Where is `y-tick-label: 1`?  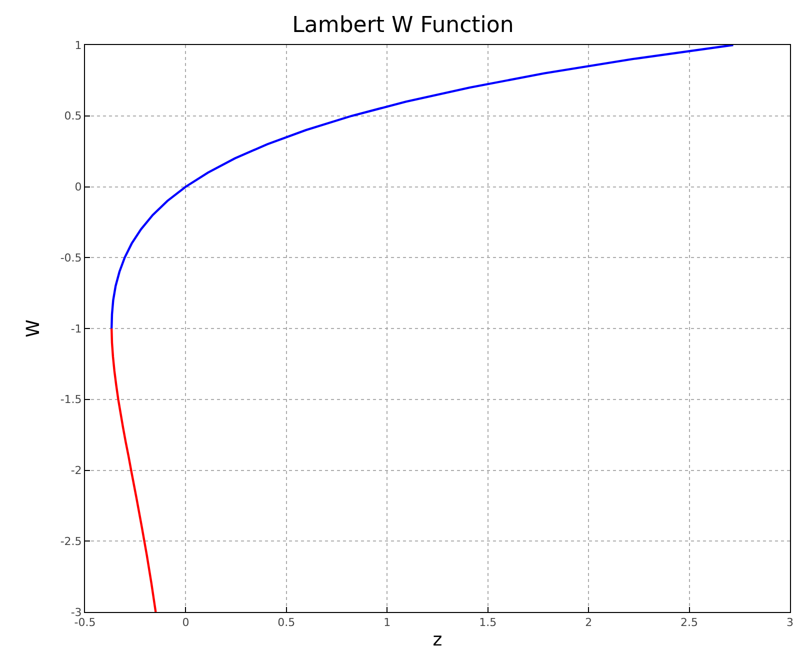
y-tick-label: 1 is located at coordinates (78, 45).